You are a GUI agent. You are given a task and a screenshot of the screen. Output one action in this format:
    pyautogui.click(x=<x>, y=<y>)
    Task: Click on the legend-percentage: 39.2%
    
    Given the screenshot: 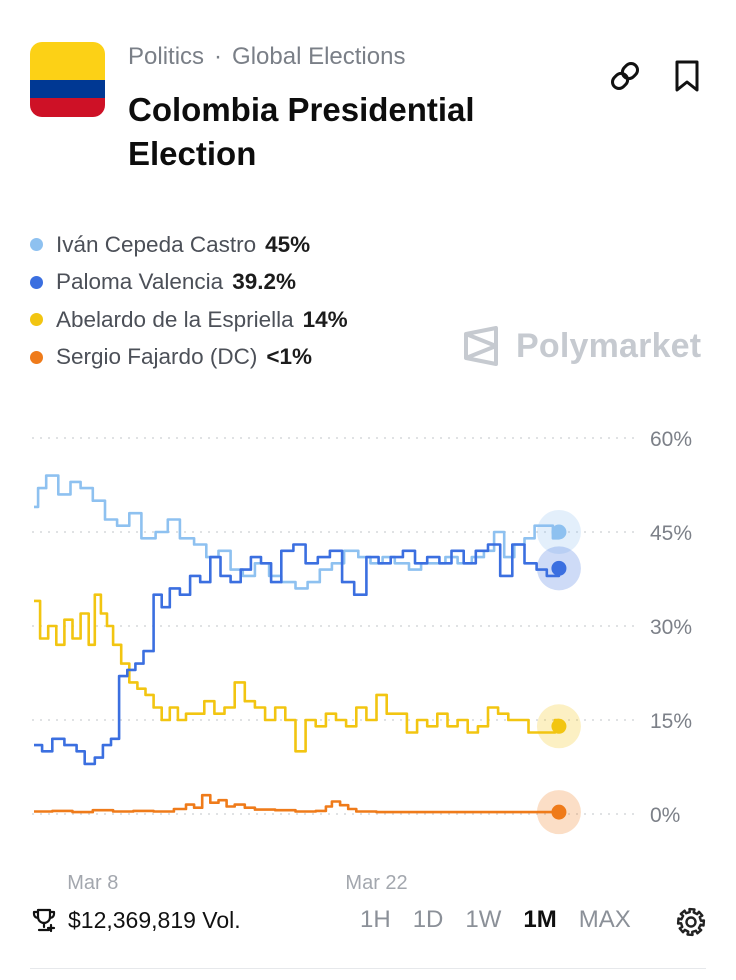 What is the action you would take?
    pyautogui.click(x=264, y=282)
    